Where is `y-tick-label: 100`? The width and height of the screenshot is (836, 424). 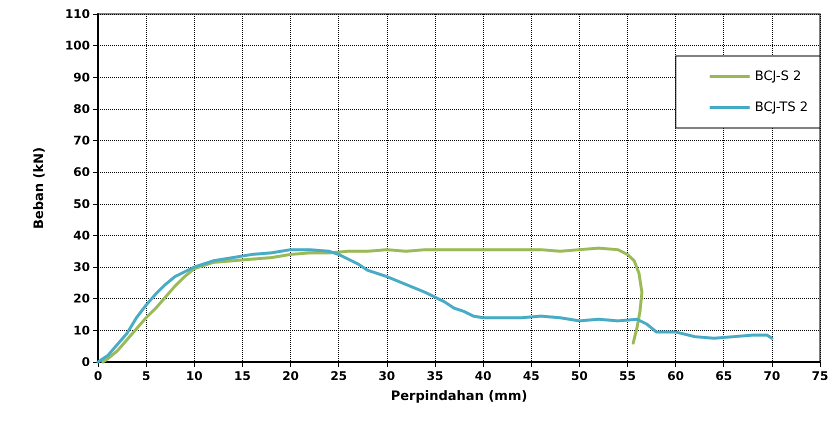
y-tick-label: 100 is located at coordinates (77, 45).